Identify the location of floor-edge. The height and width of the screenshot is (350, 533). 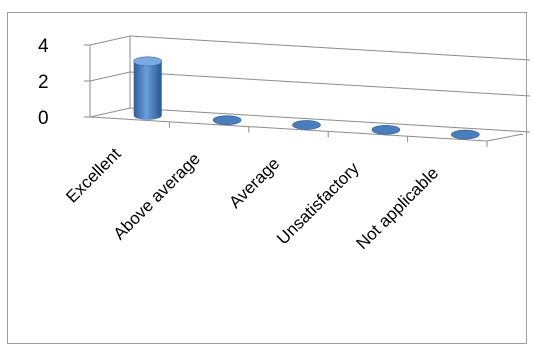
(505, 137).